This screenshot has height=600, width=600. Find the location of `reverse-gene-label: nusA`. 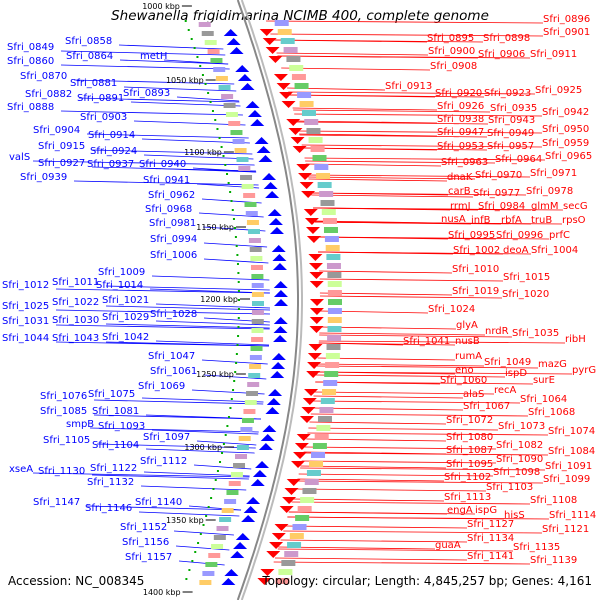

reverse-gene-label: nusA is located at coordinates (453, 219).